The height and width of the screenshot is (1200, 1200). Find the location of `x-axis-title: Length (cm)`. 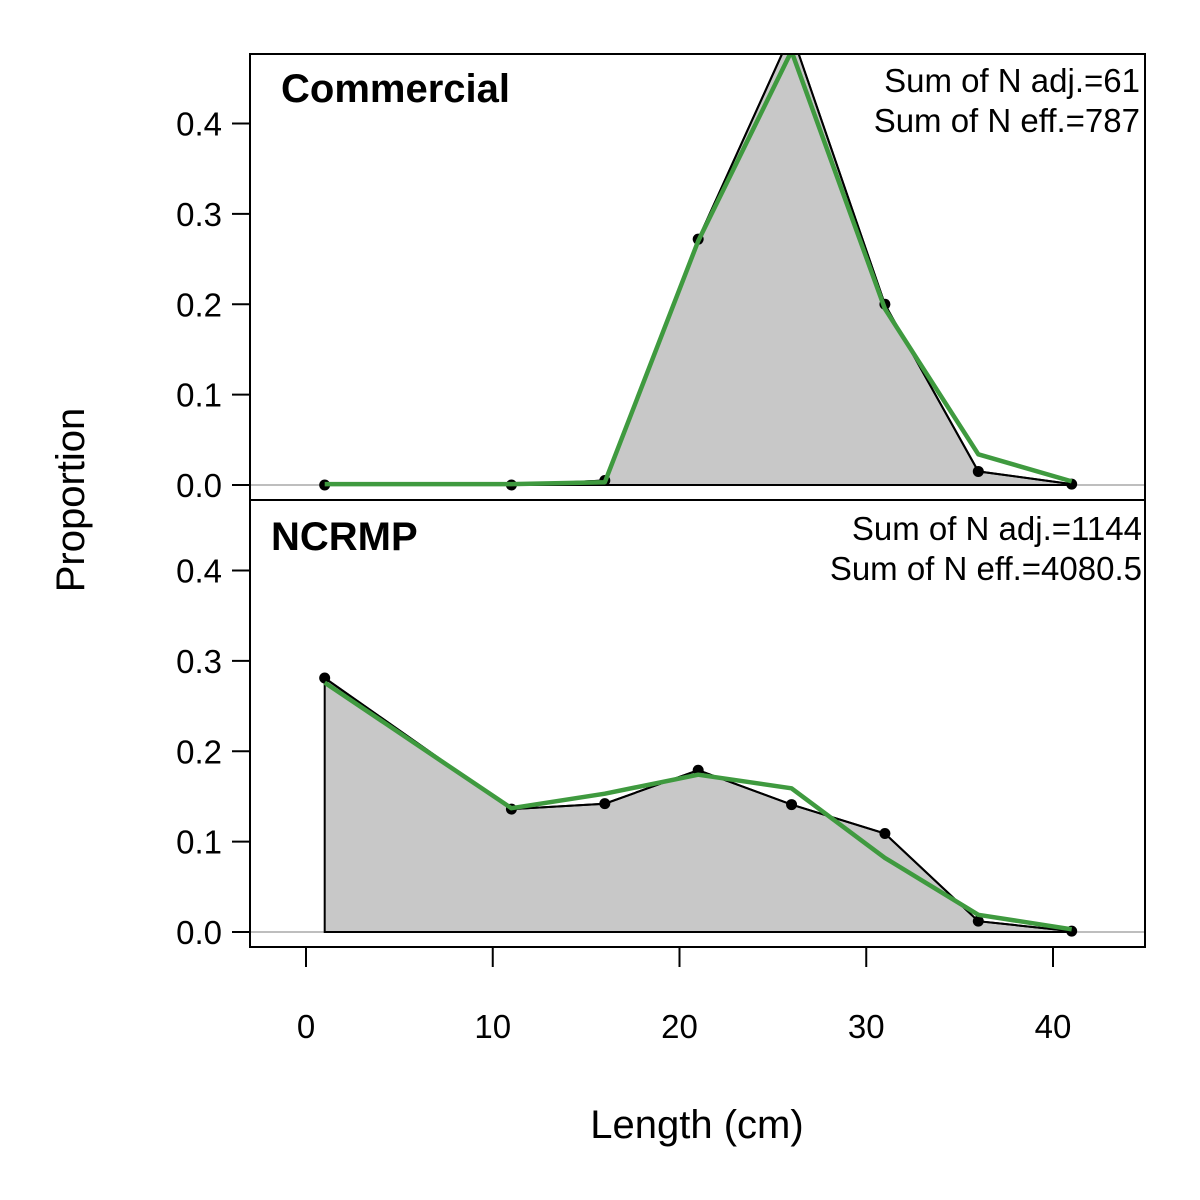

x-axis-title: Length (cm) is located at coordinates (696, 1125).